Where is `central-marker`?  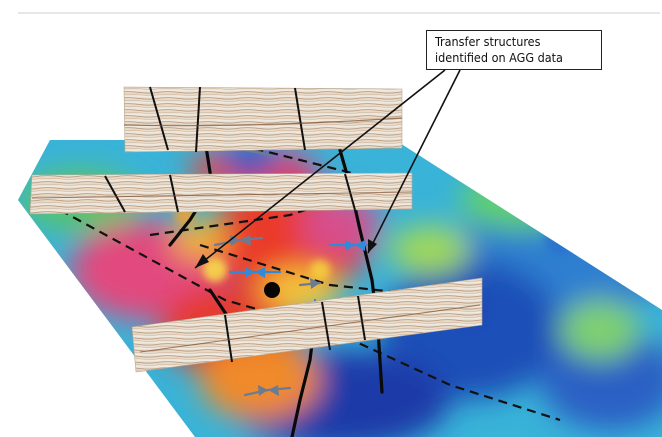 central-marker is located at coordinates (272, 290).